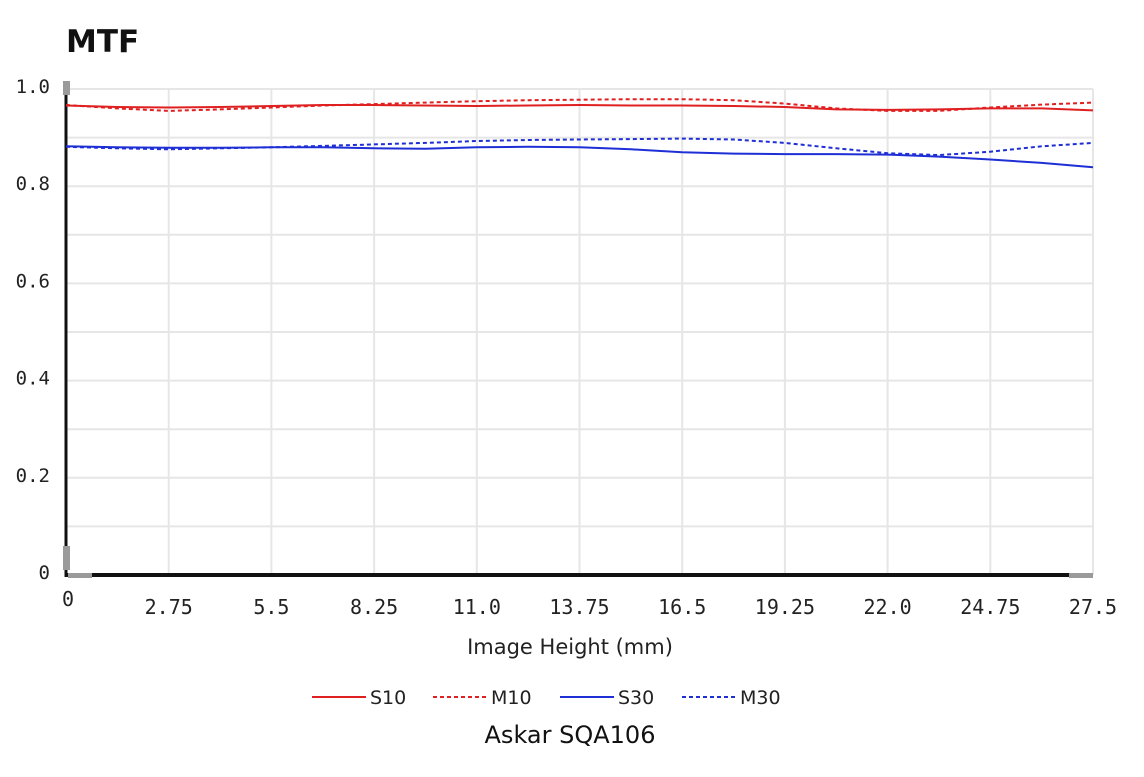 This screenshot has height=777, width=1144. What do you see at coordinates (682, 607) in the screenshot?
I see `x-tick-label: 16.5` at bounding box center [682, 607].